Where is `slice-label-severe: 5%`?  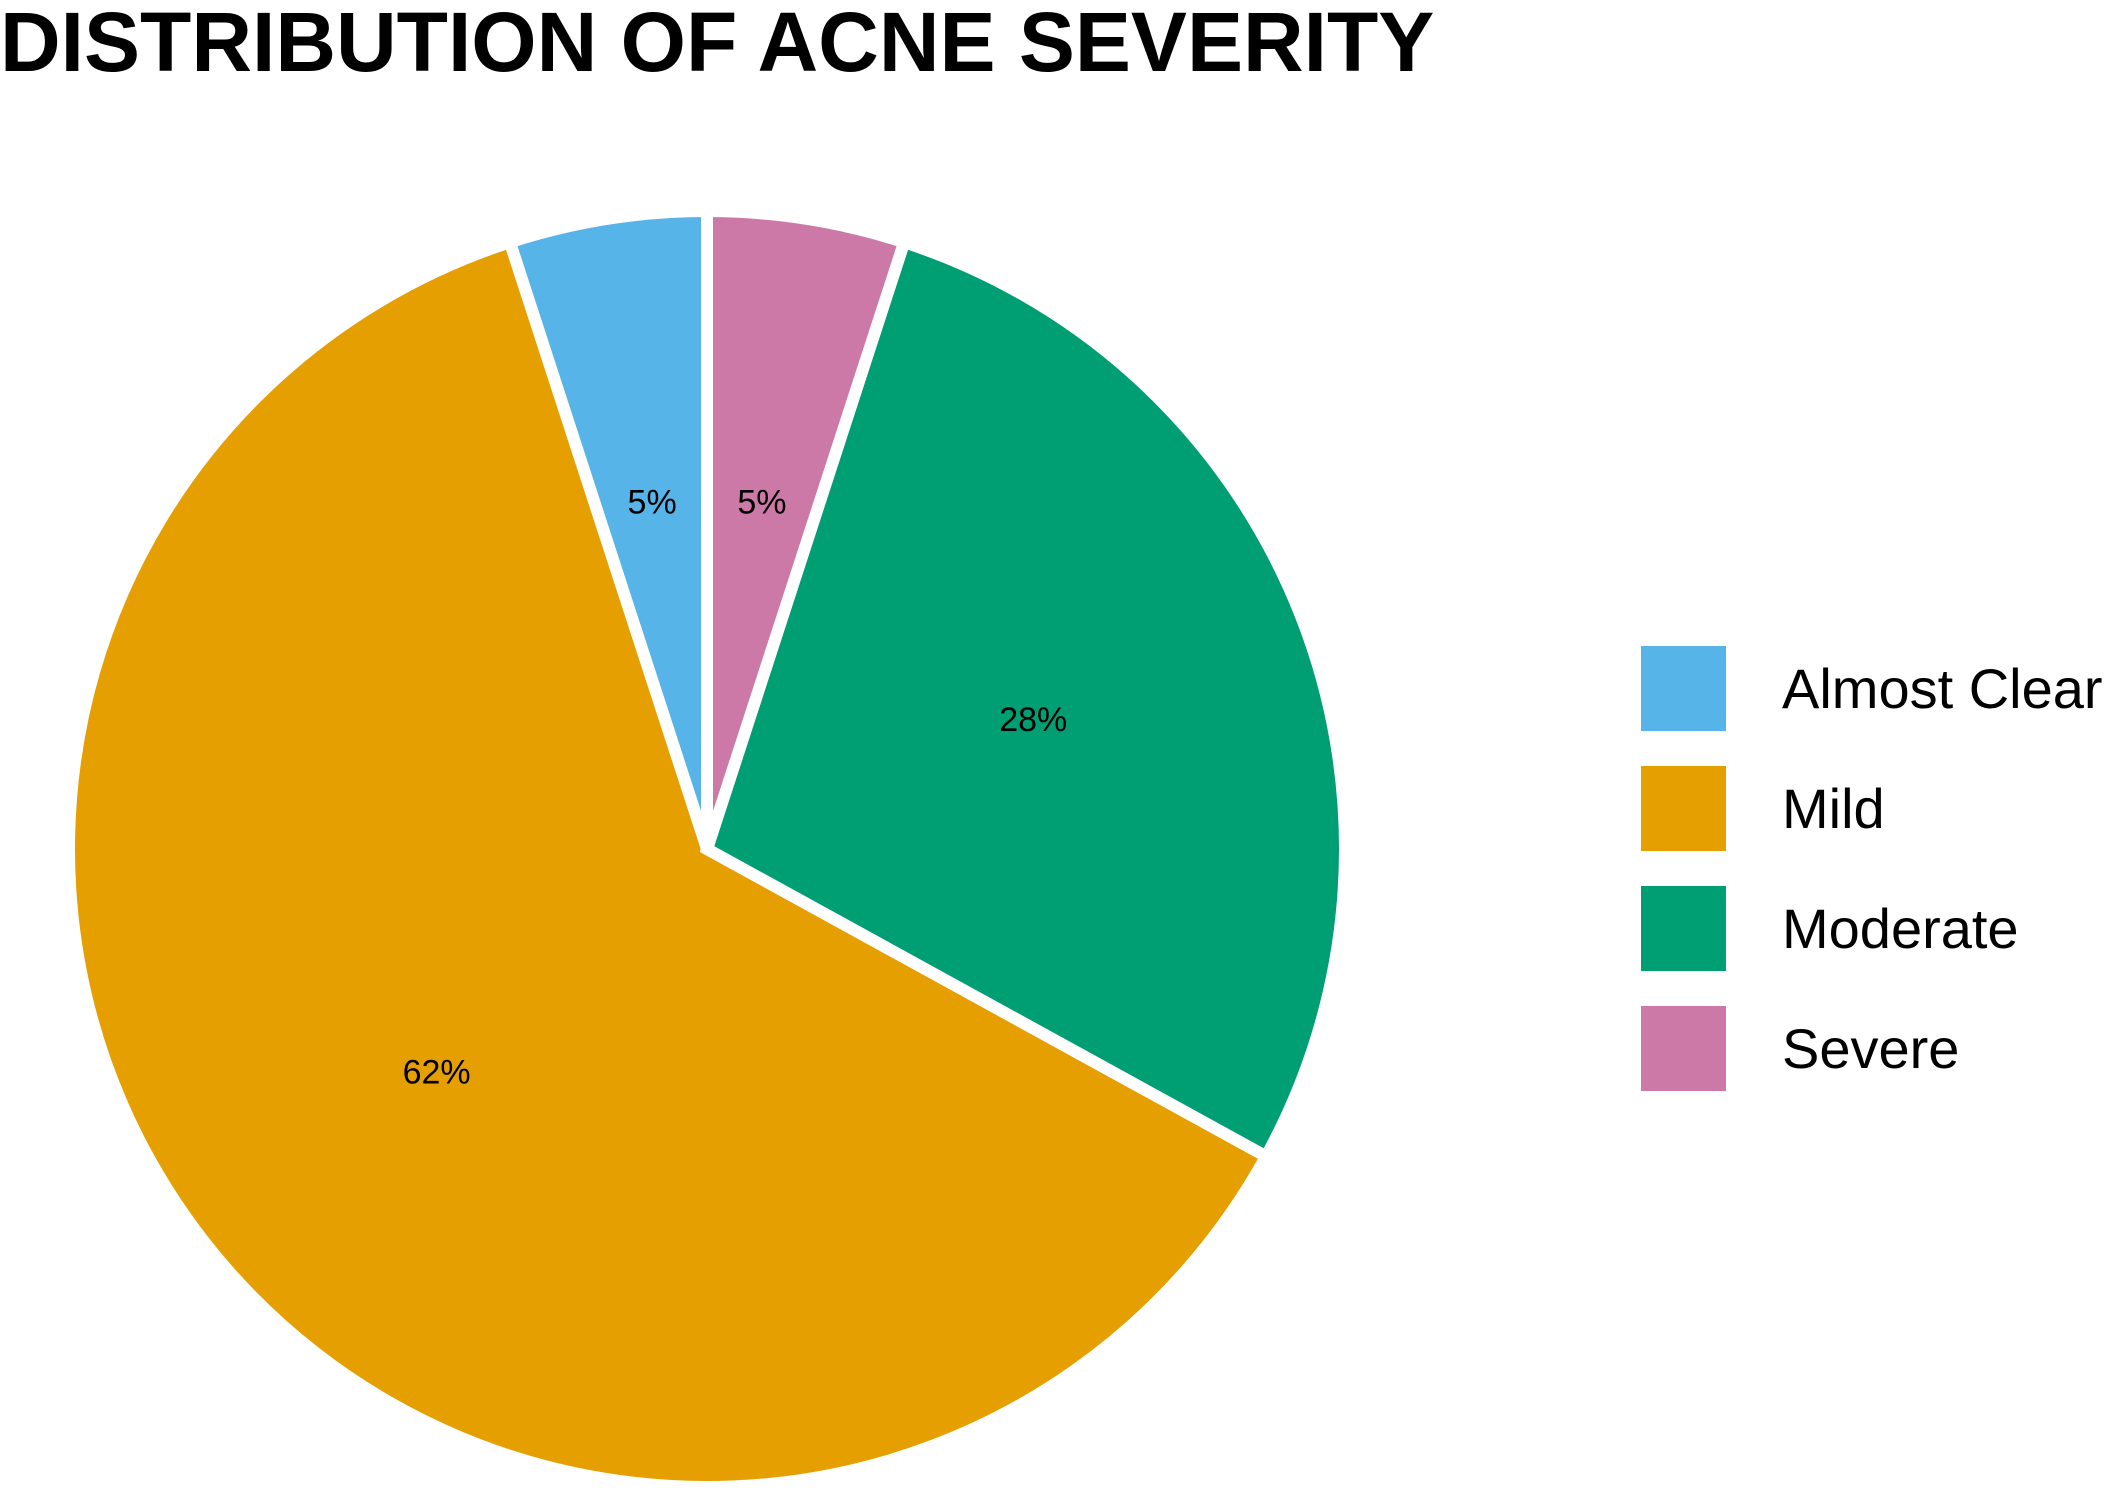 slice-label-severe: 5% is located at coordinates (761, 502).